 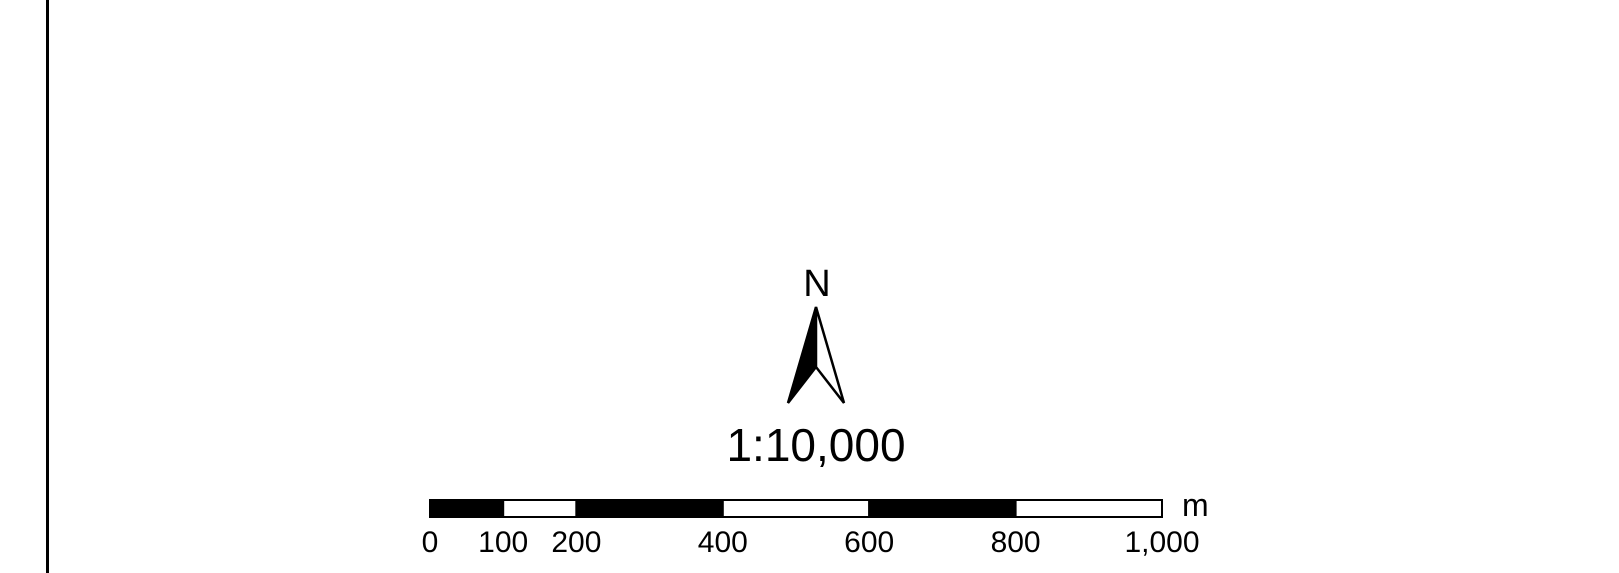 What do you see at coordinates (1195, 505) in the screenshot?
I see `scale-bar-unit: m` at bounding box center [1195, 505].